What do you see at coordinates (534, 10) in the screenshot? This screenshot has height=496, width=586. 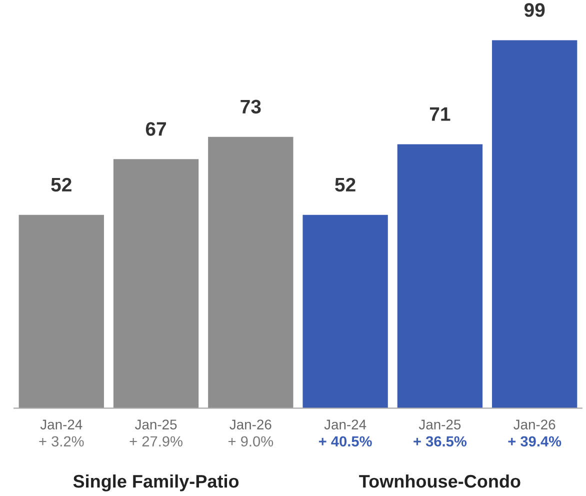 I see `data-label: 99` at bounding box center [534, 10].